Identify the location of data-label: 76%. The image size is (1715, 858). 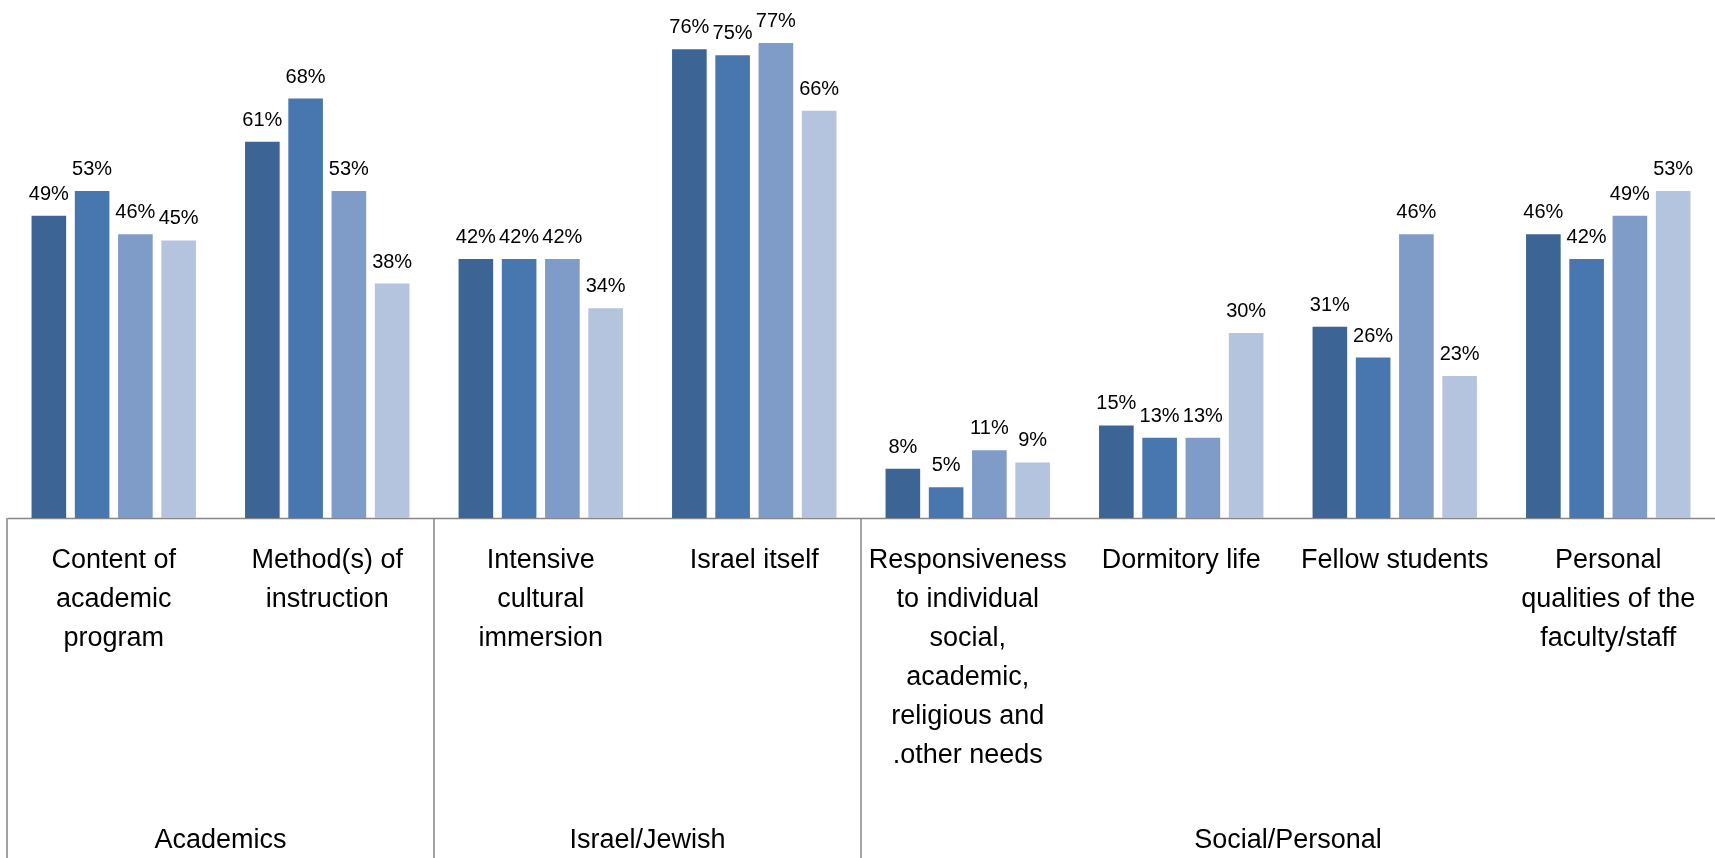
(689, 26).